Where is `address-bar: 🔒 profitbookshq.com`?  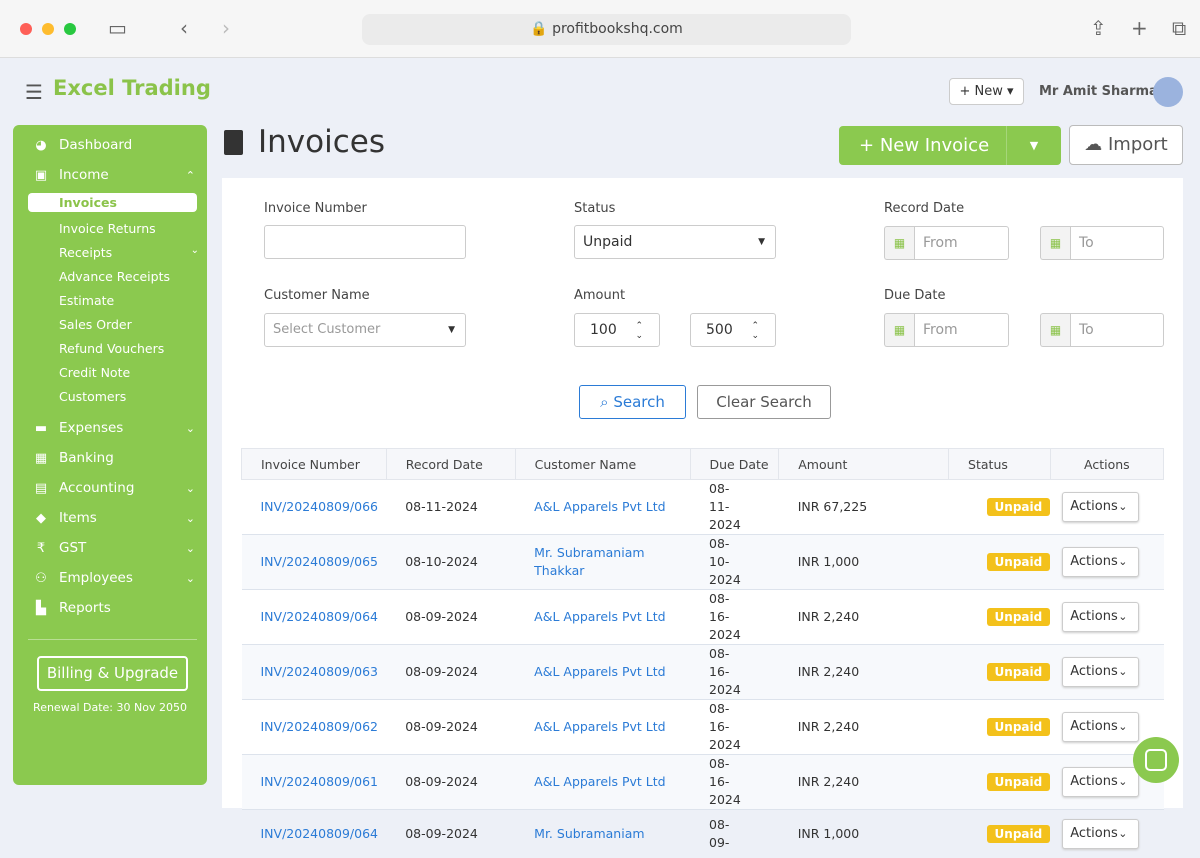
address-bar: 🔒 profitbookshq.com is located at coordinates (606, 29).